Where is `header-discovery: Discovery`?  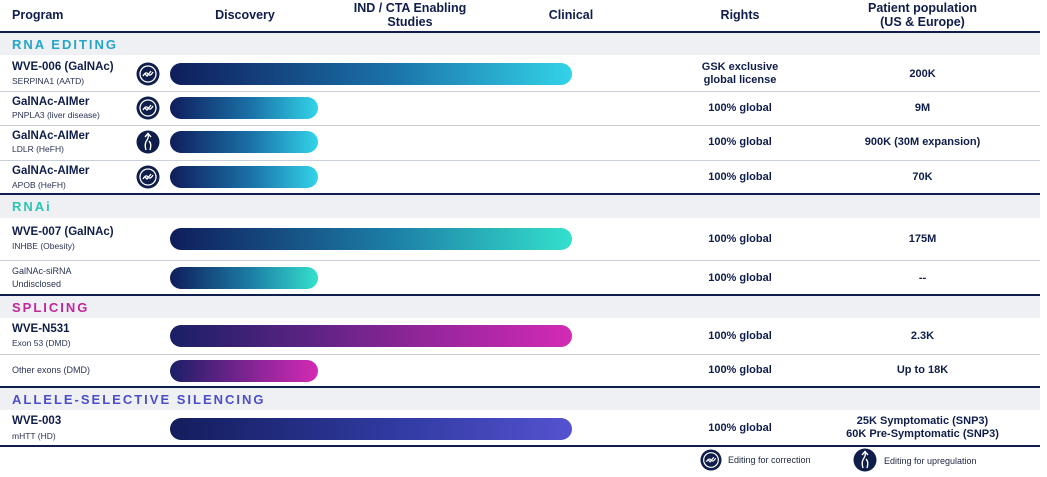 header-discovery: Discovery is located at coordinates (245, 15).